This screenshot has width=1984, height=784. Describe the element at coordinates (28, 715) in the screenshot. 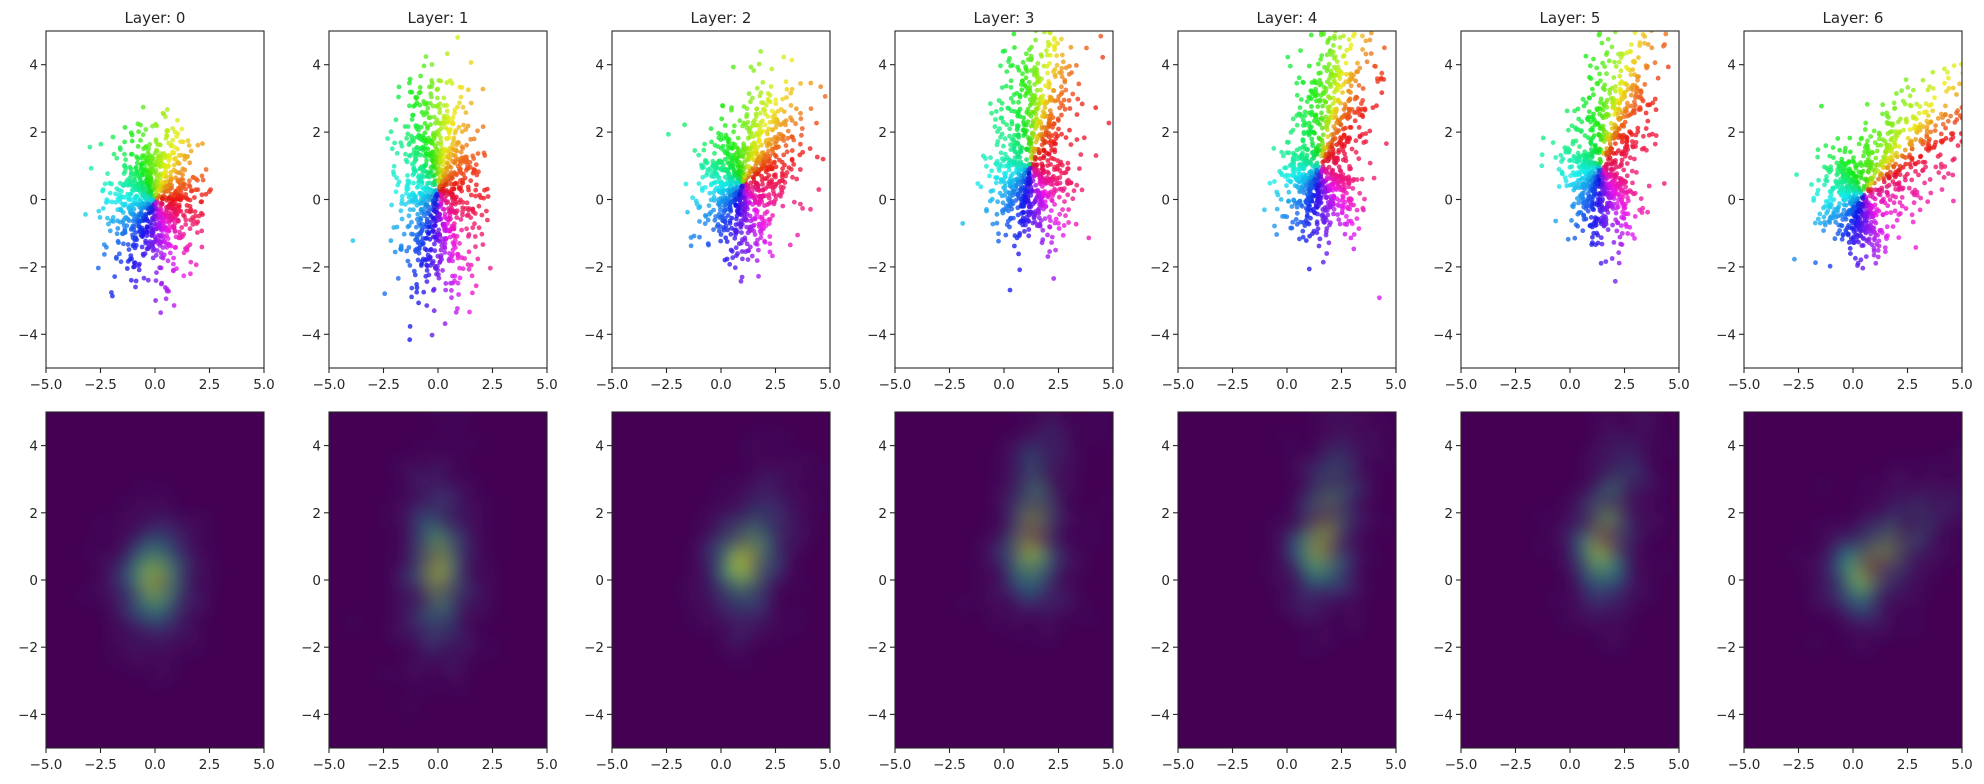

I see `y-tick-label: −4` at that location.